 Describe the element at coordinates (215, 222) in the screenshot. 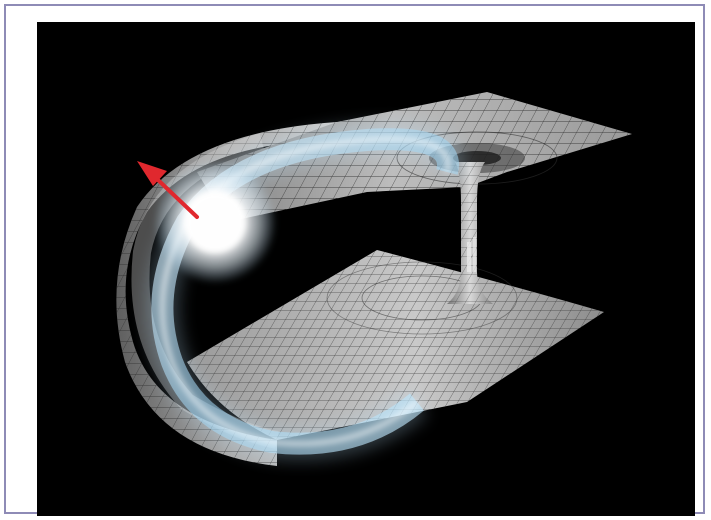

I see `light-source-glow` at that location.